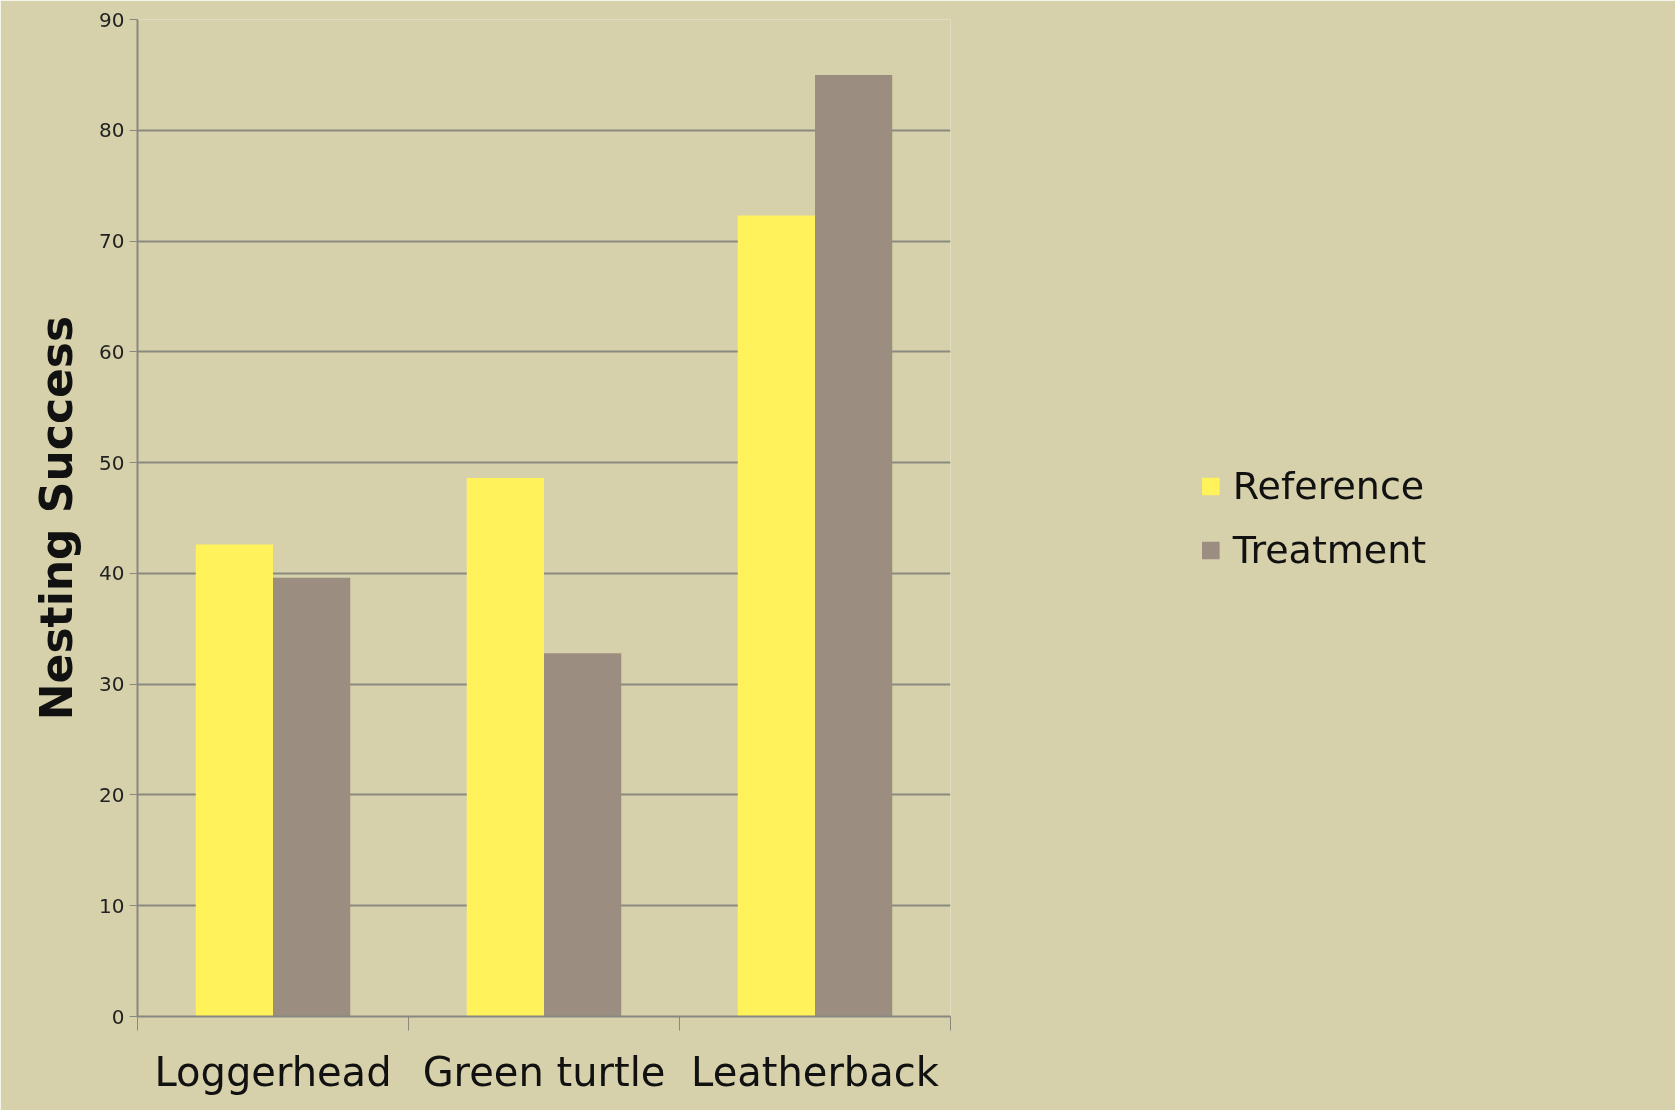  What do you see at coordinates (112, 241) in the screenshot?
I see `y-tick-label: 70` at bounding box center [112, 241].